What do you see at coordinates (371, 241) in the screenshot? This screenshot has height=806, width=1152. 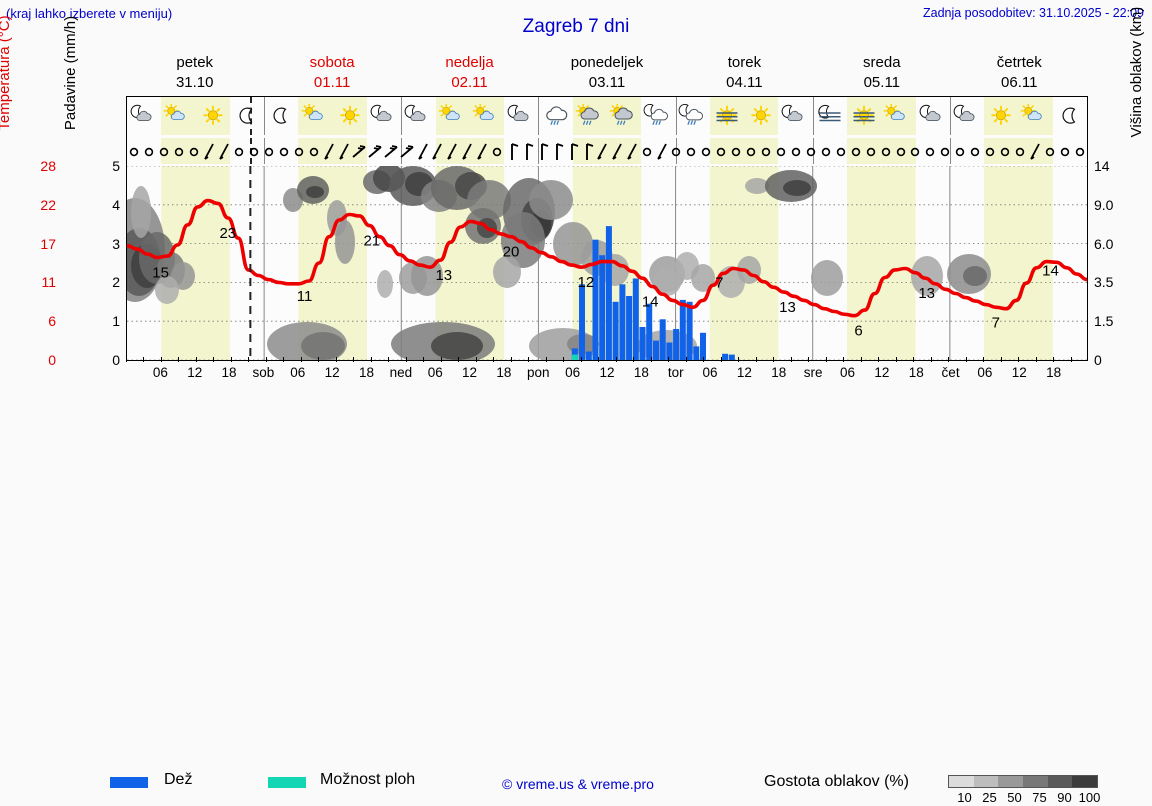 I see `svg-text: 21` at bounding box center [371, 241].